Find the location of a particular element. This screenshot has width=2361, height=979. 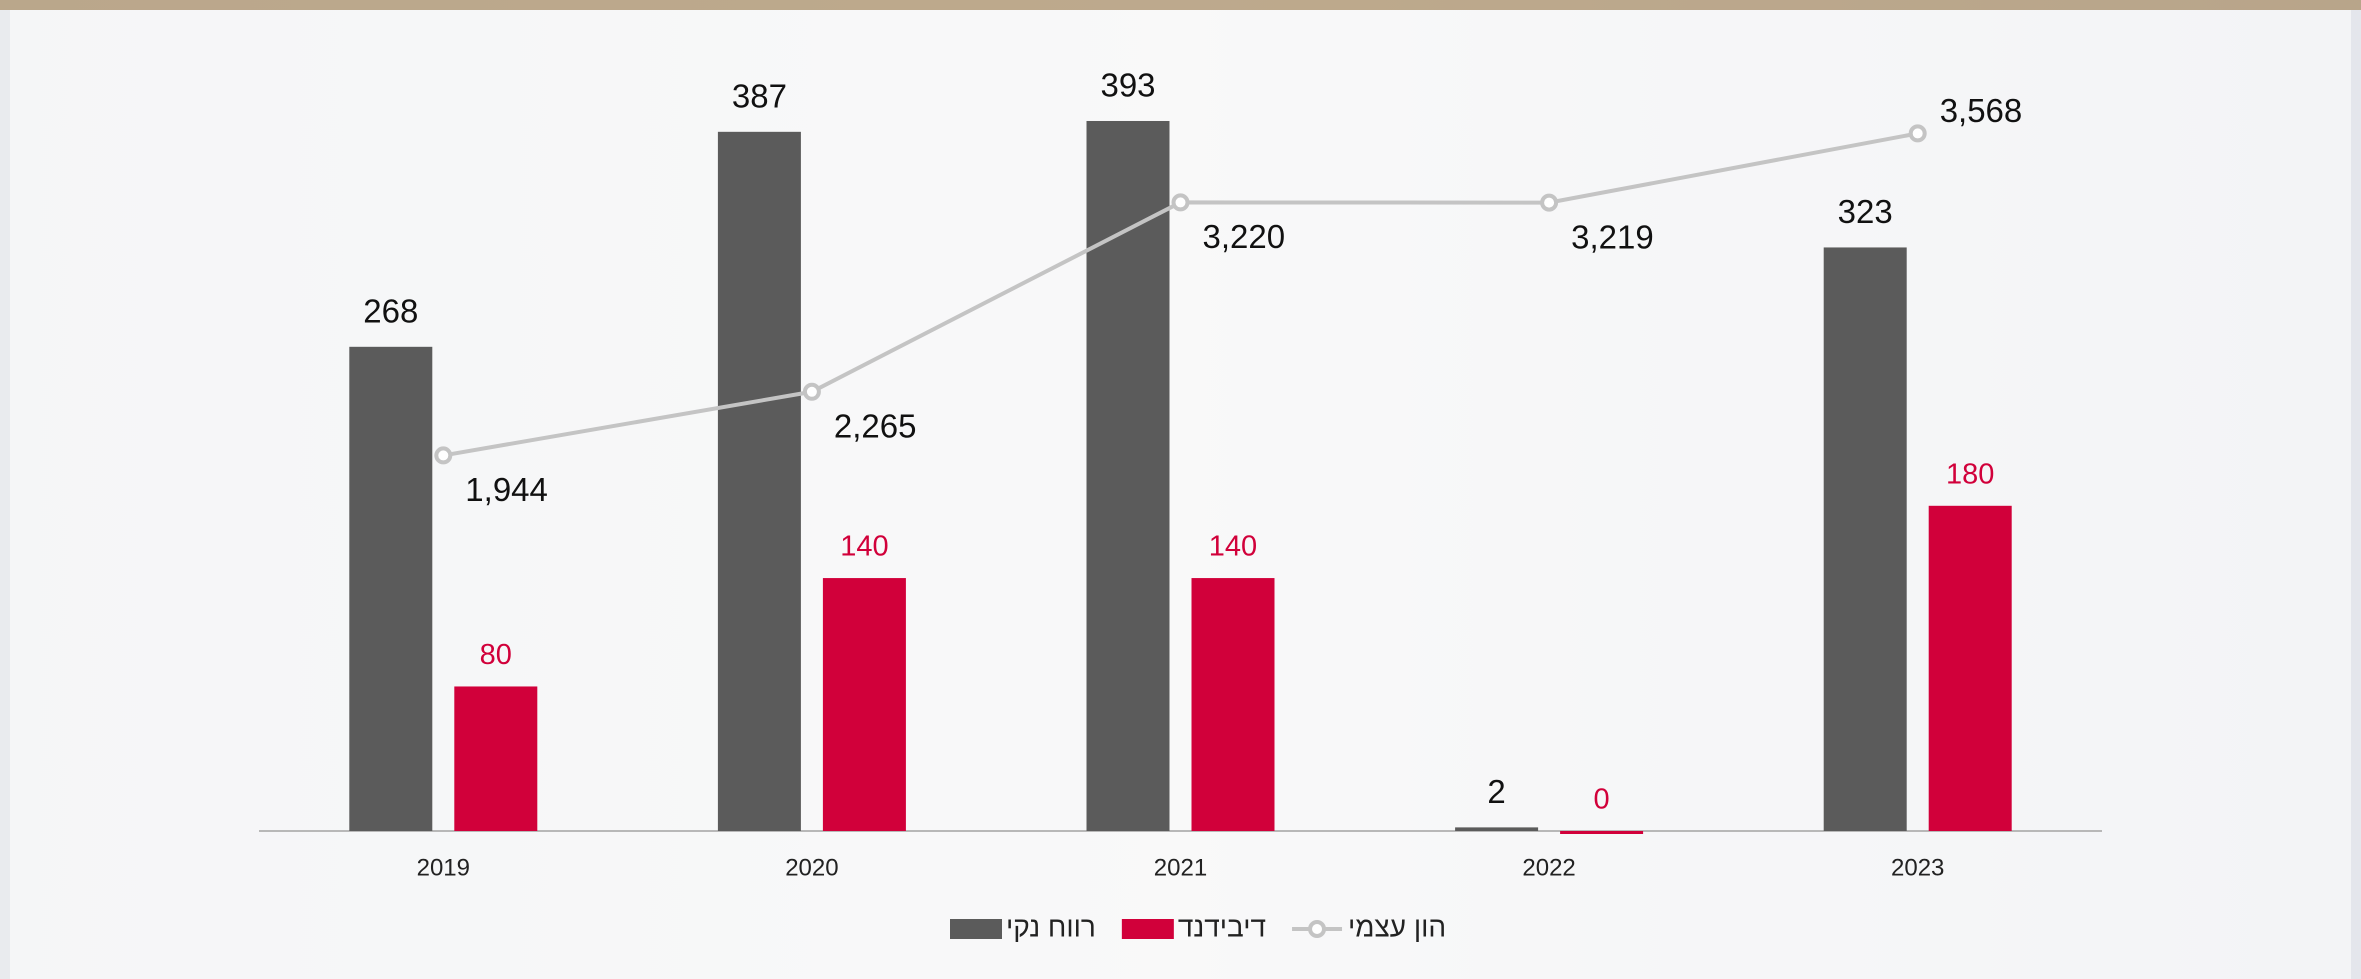

bar-value-label: 323 is located at coordinates (1865, 211).